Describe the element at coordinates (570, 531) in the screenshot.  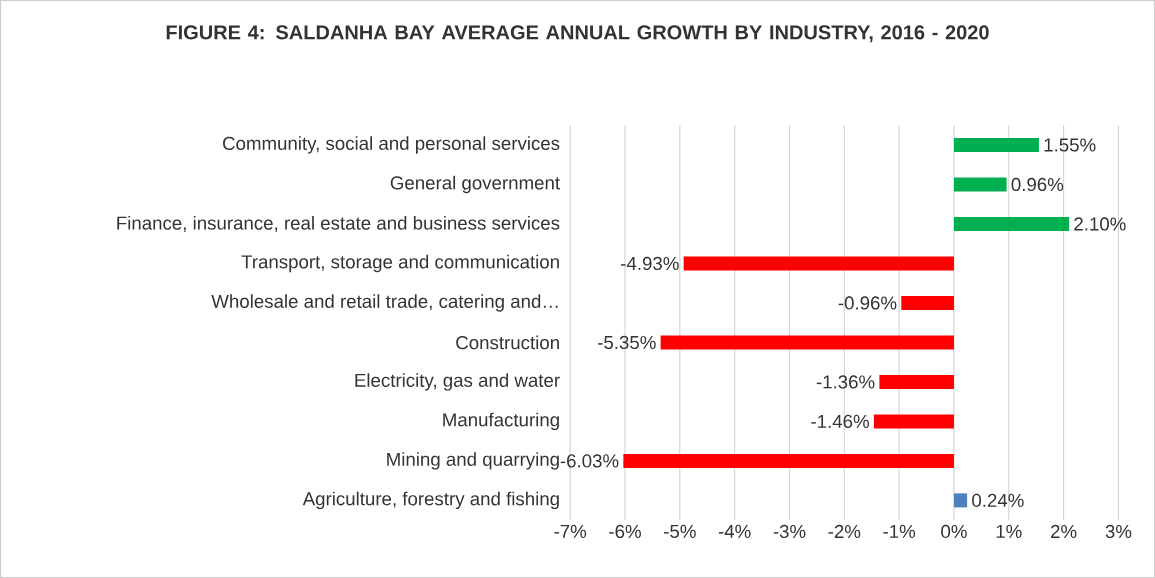
I see `x-tick-label: -7%` at that location.